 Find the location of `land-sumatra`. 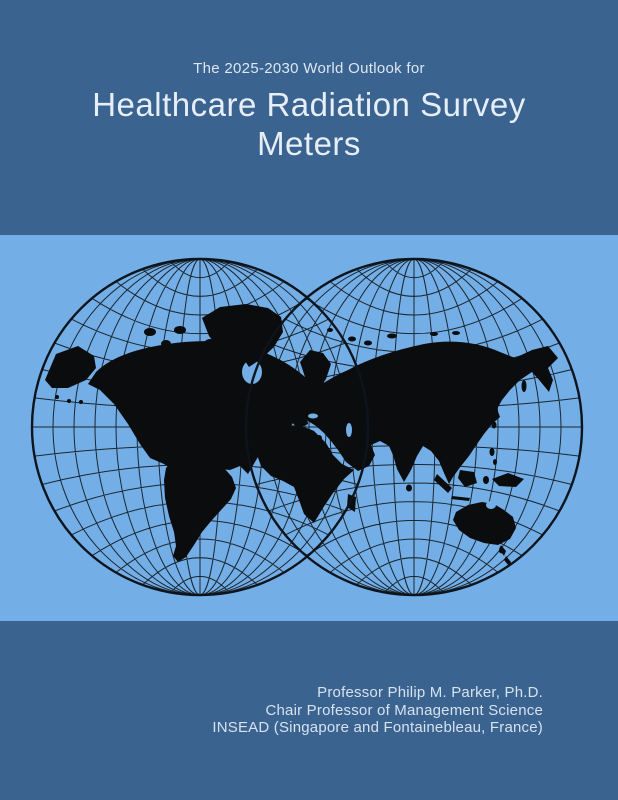

land-sumatra is located at coordinates (443, 483).